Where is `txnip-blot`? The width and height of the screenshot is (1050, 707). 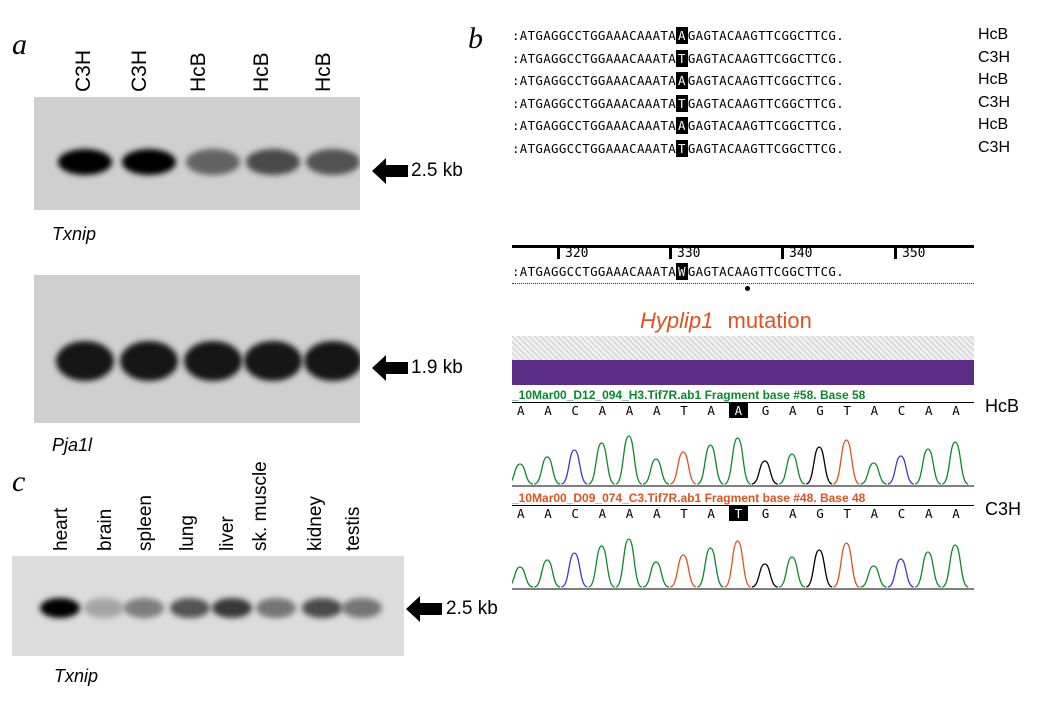 txnip-blot is located at coordinates (197, 153).